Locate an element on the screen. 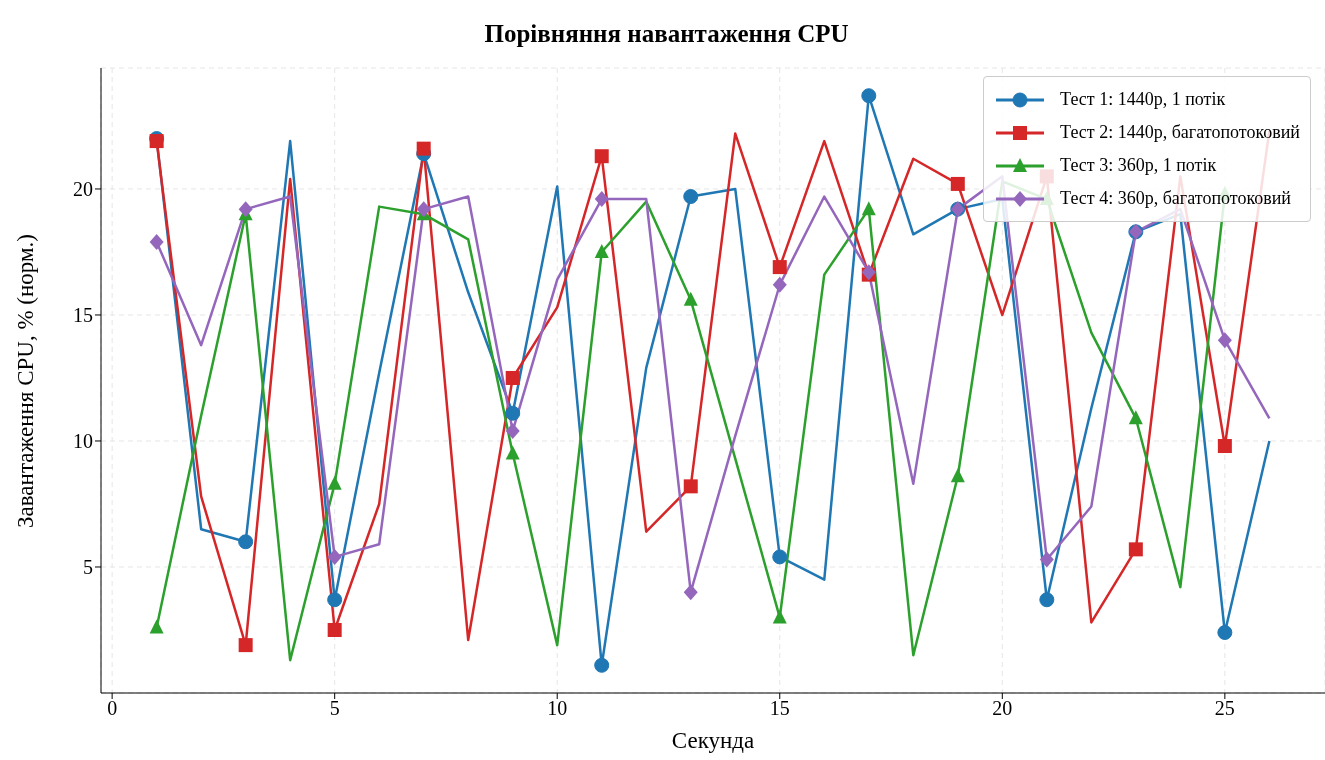  y-tick-label: 5 is located at coordinates (88, 567).